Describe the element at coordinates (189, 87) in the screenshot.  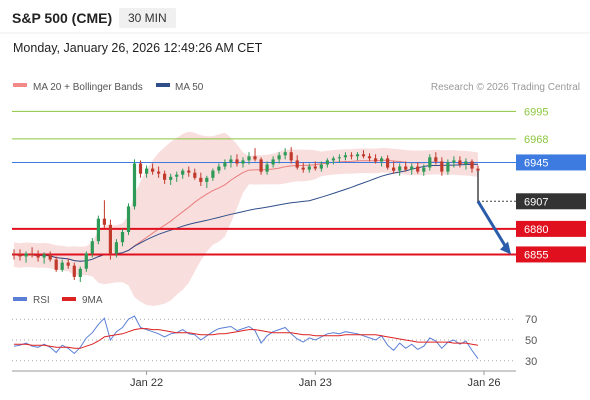
I see `ma50-legend-label: MA 50` at that location.